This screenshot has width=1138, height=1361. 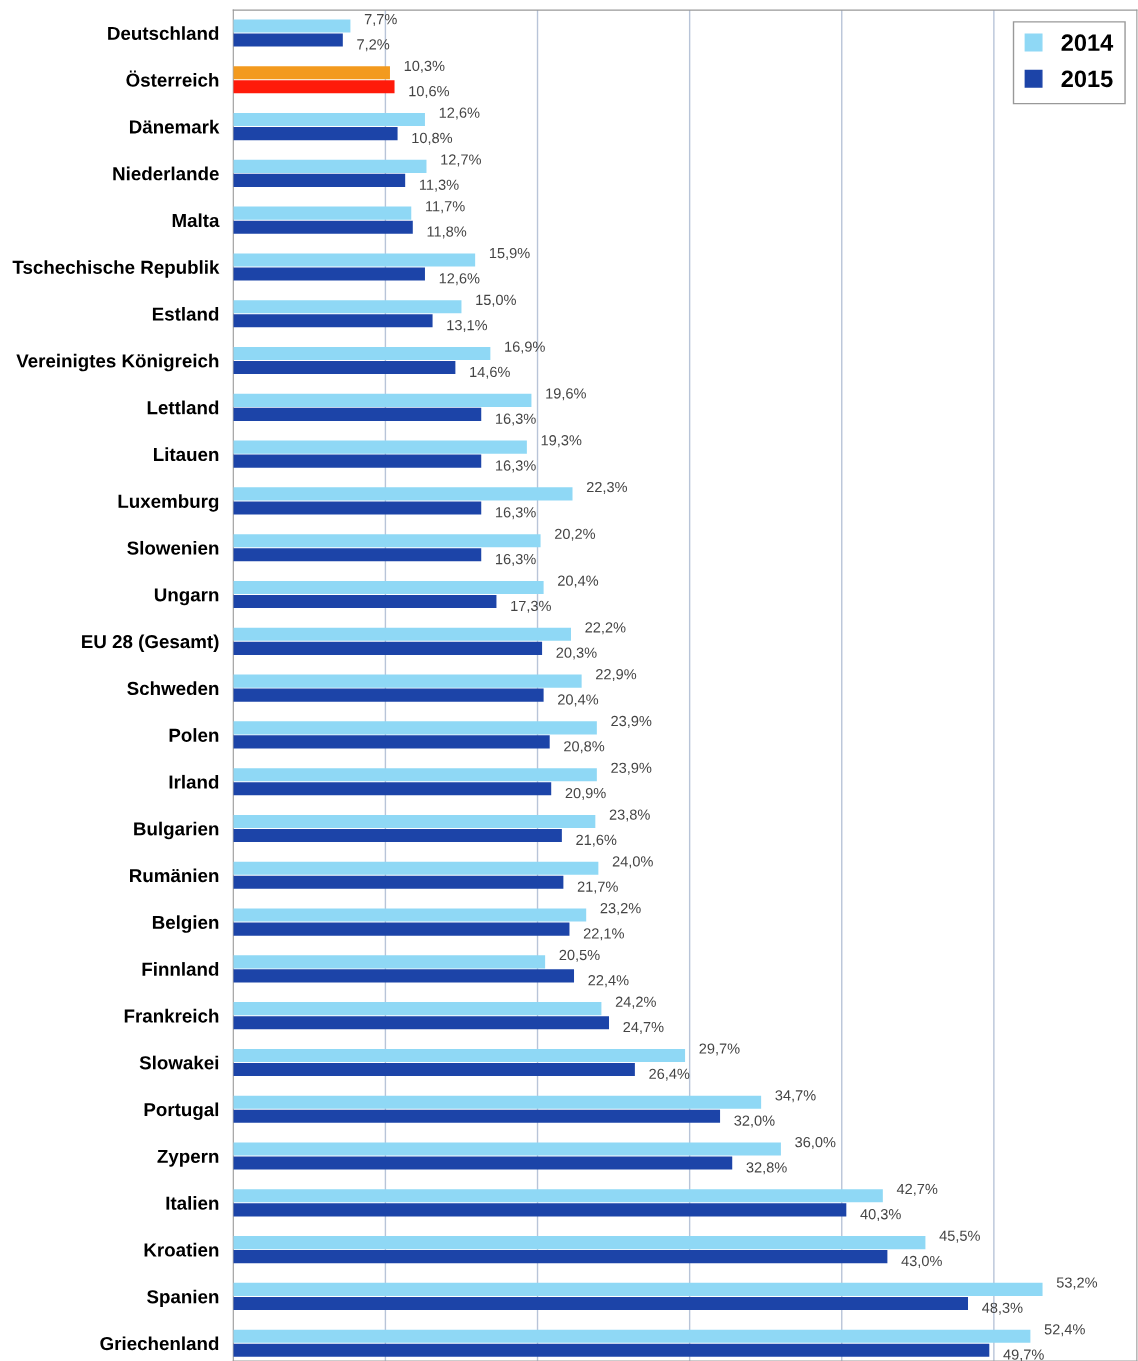 I want to click on data-label: 34,7%, so click(x=795, y=1096).